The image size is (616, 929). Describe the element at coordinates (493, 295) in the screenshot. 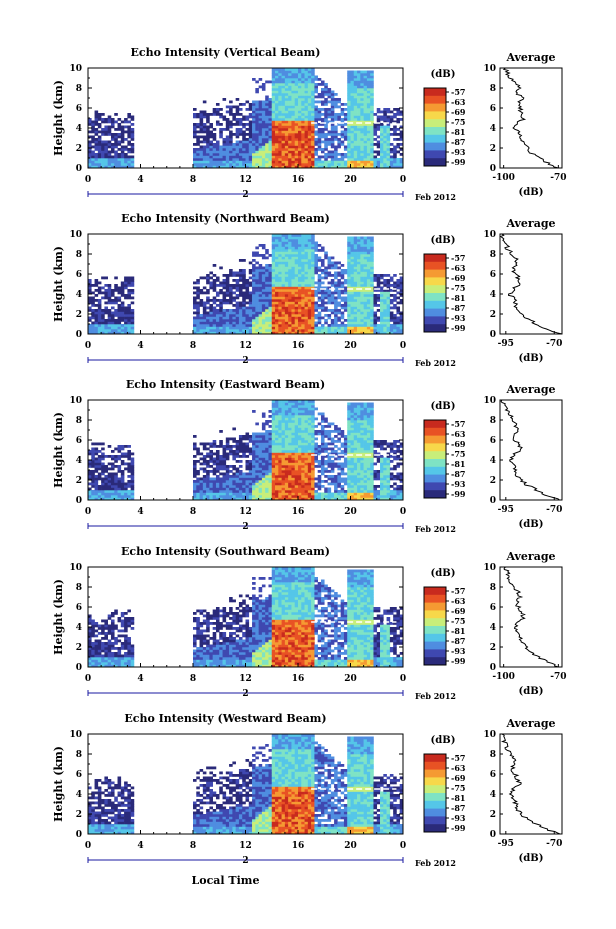

I see `average-y-tick-label: 4` at that location.